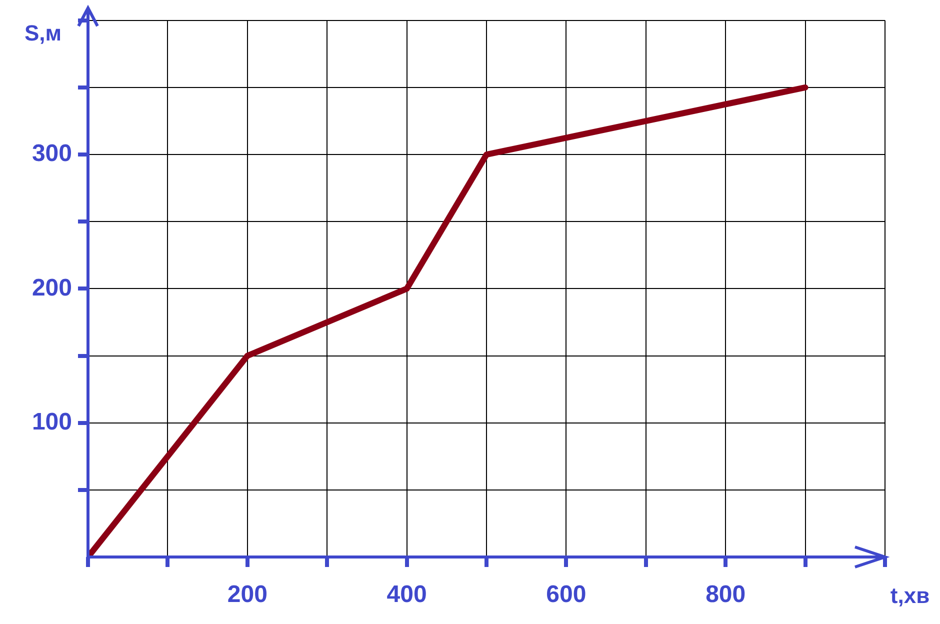 This screenshot has height=624, width=940. What do you see at coordinates (910, 595) in the screenshot?
I see `x-axis-title: t,хв` at bounding box center [910, 595].